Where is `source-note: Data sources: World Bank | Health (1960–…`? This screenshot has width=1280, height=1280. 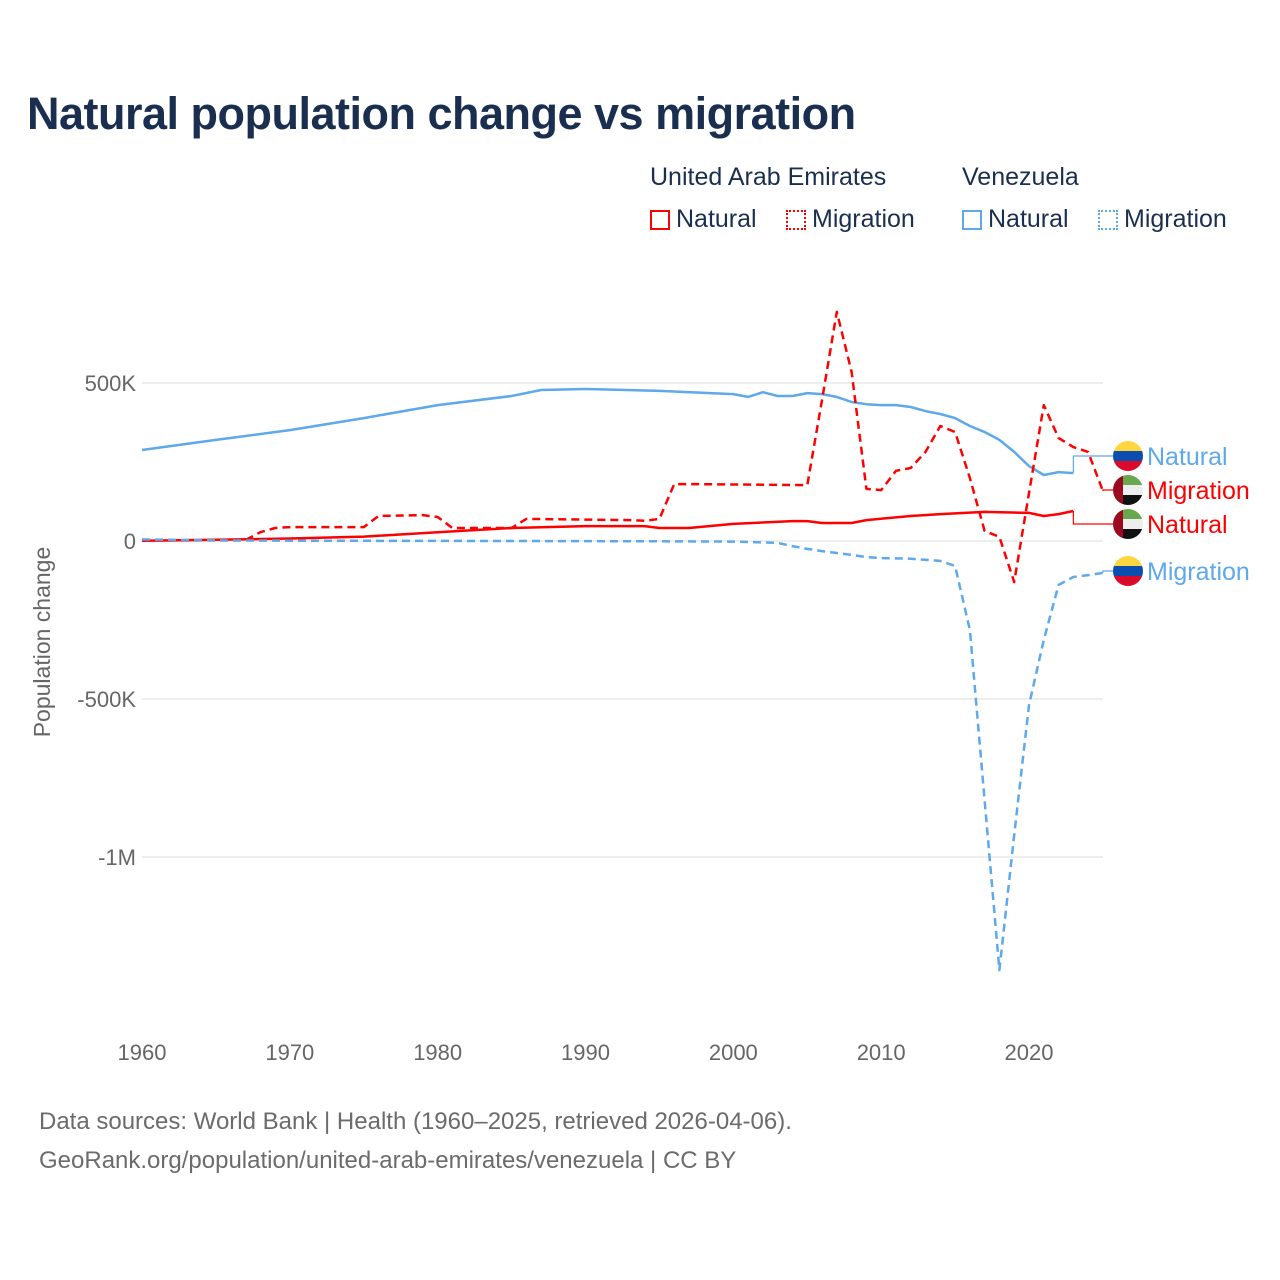
source-note: Data sources: World Bank | Health (1960–… is located at coordinates (415, 1121).